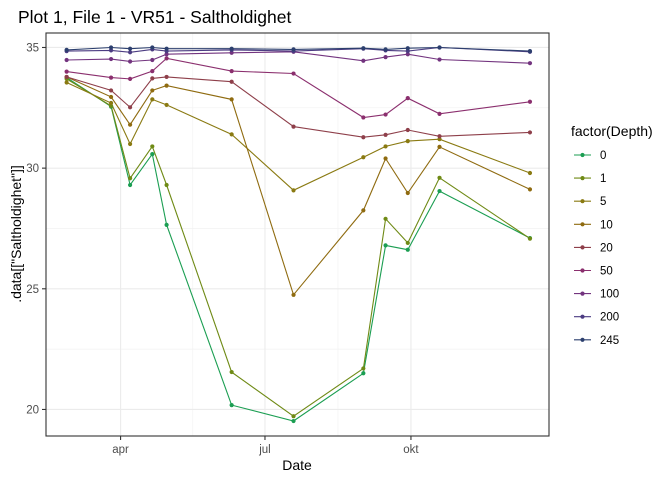 This screenshot has height=480, width=672. What do you see at coordinates (120, 450) in the screenshot?
I see `x-tick-label: apr` at bounding box center [120, 450].